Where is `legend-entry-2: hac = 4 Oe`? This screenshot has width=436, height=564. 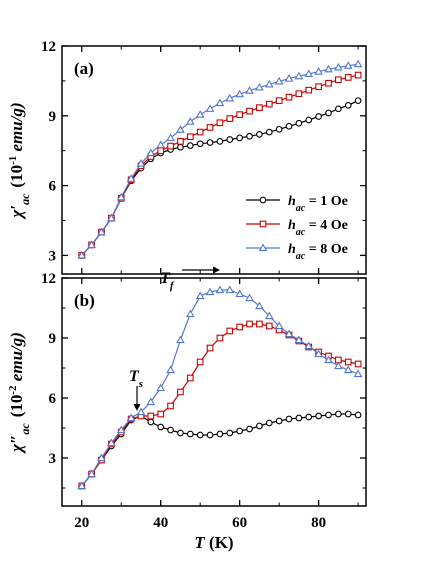
legend-entry-2: hac = 4 Oe is located at coordinates (318, 228).